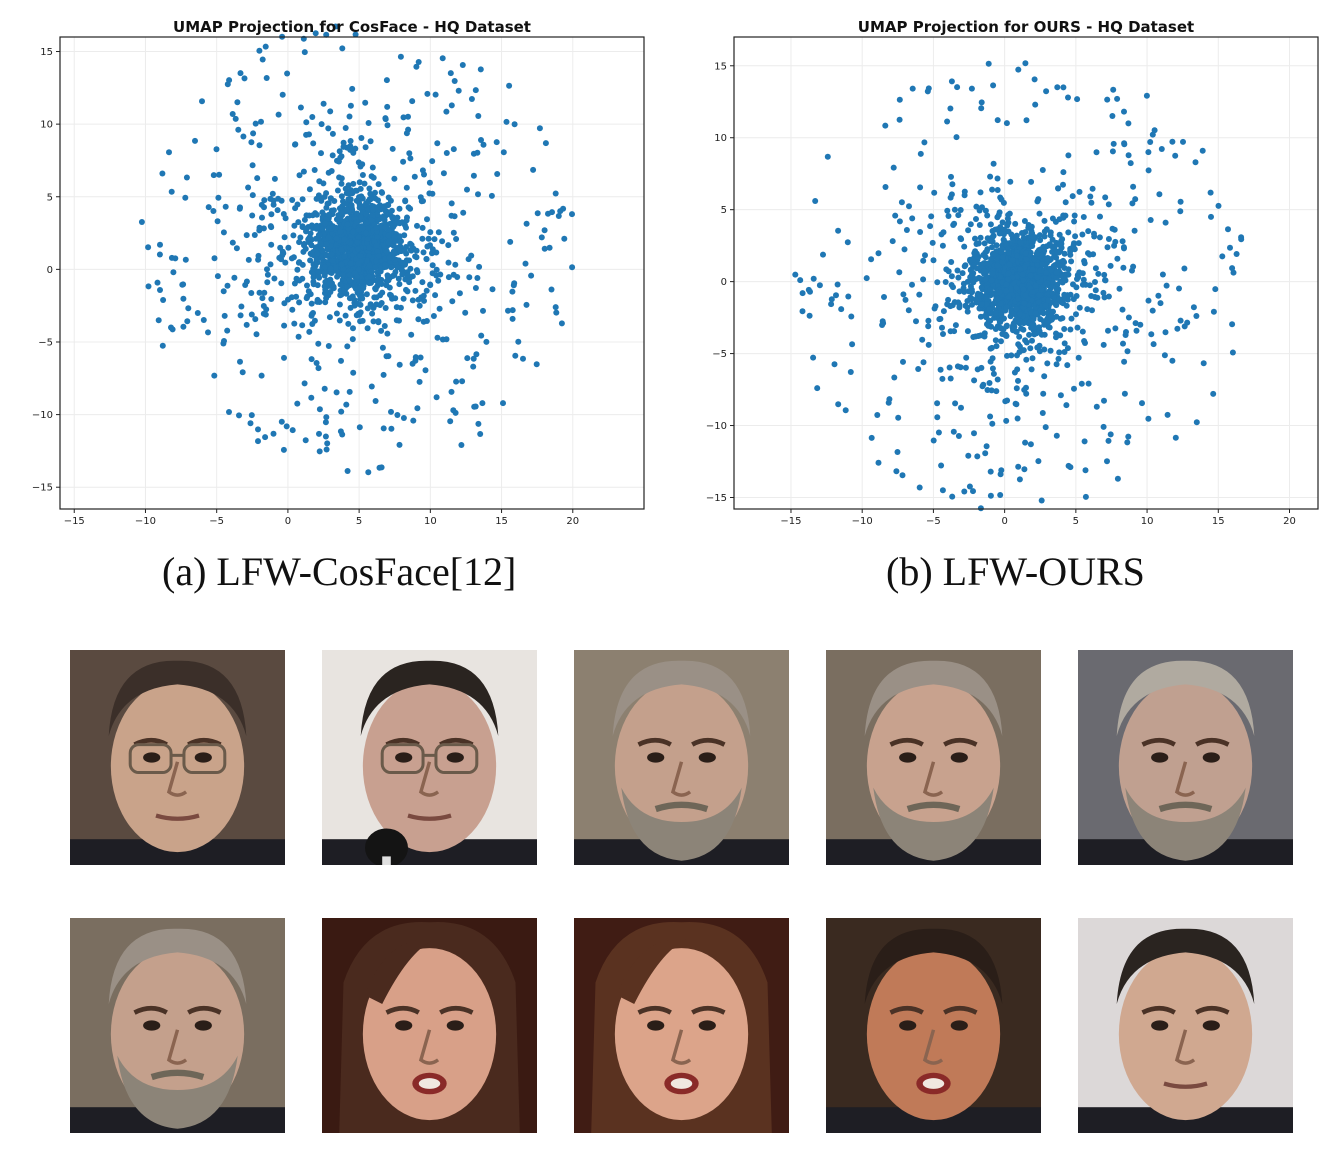 This screenshot has width=1344, height=1152. I want to click on x-tick-label: 20, so click(1289, 521).